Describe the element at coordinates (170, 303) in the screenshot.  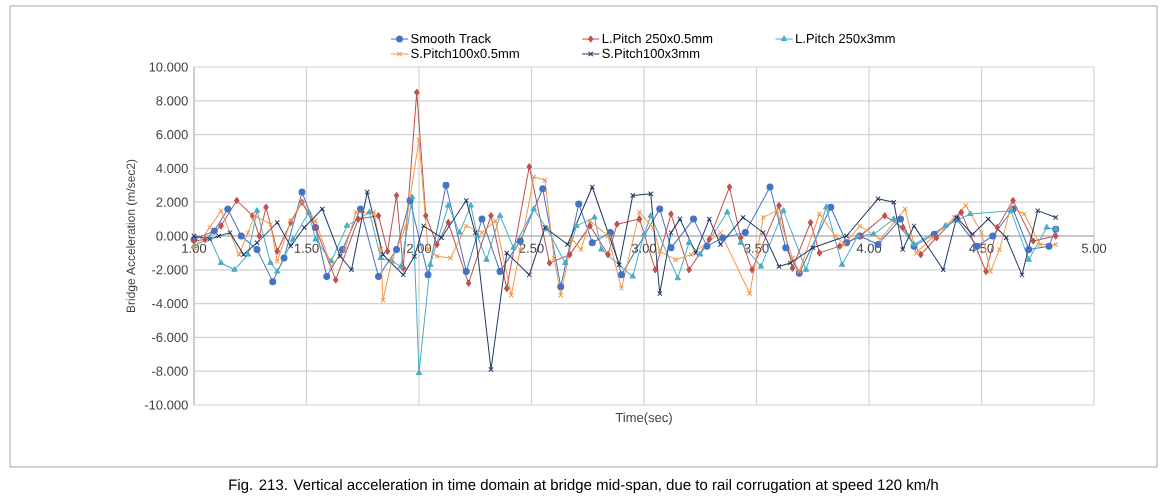
I see `y-tick-label: -4.000` at that location.